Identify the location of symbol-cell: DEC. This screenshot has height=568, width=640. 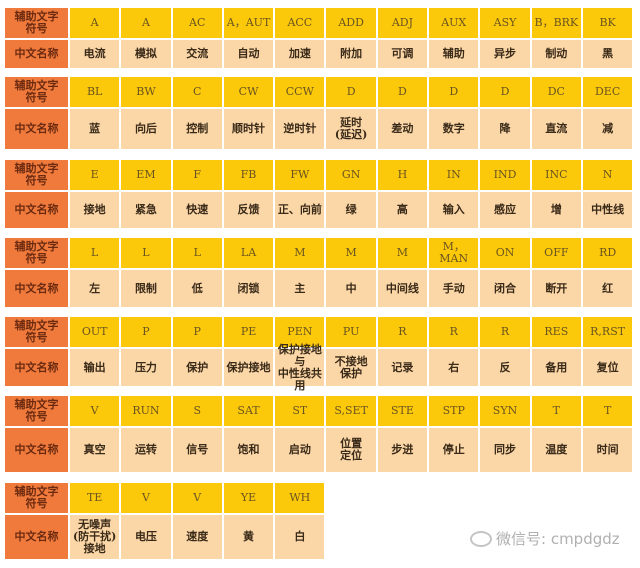
(607, 92).